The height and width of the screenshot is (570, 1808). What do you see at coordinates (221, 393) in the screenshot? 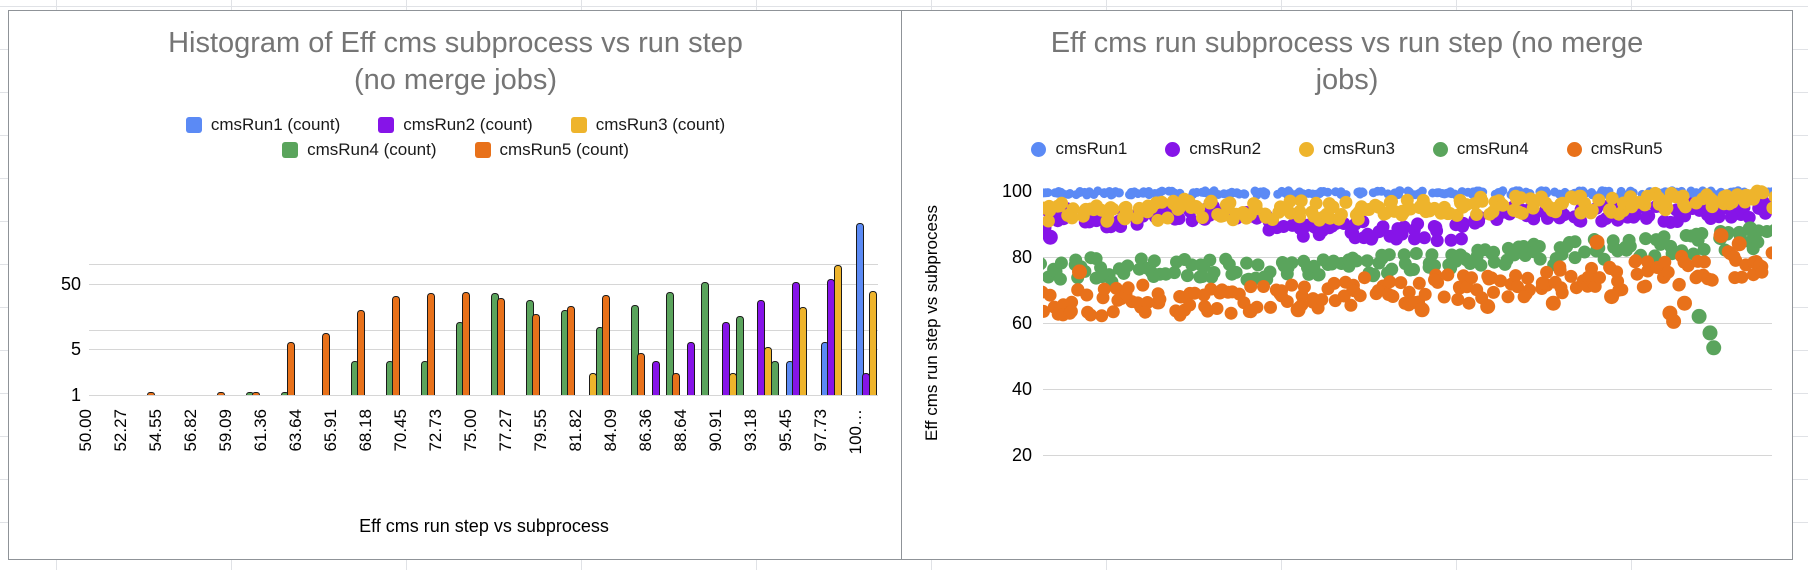
I see `histogram-bar-cmsRun5-bin3` at bounding box center [221, 393].